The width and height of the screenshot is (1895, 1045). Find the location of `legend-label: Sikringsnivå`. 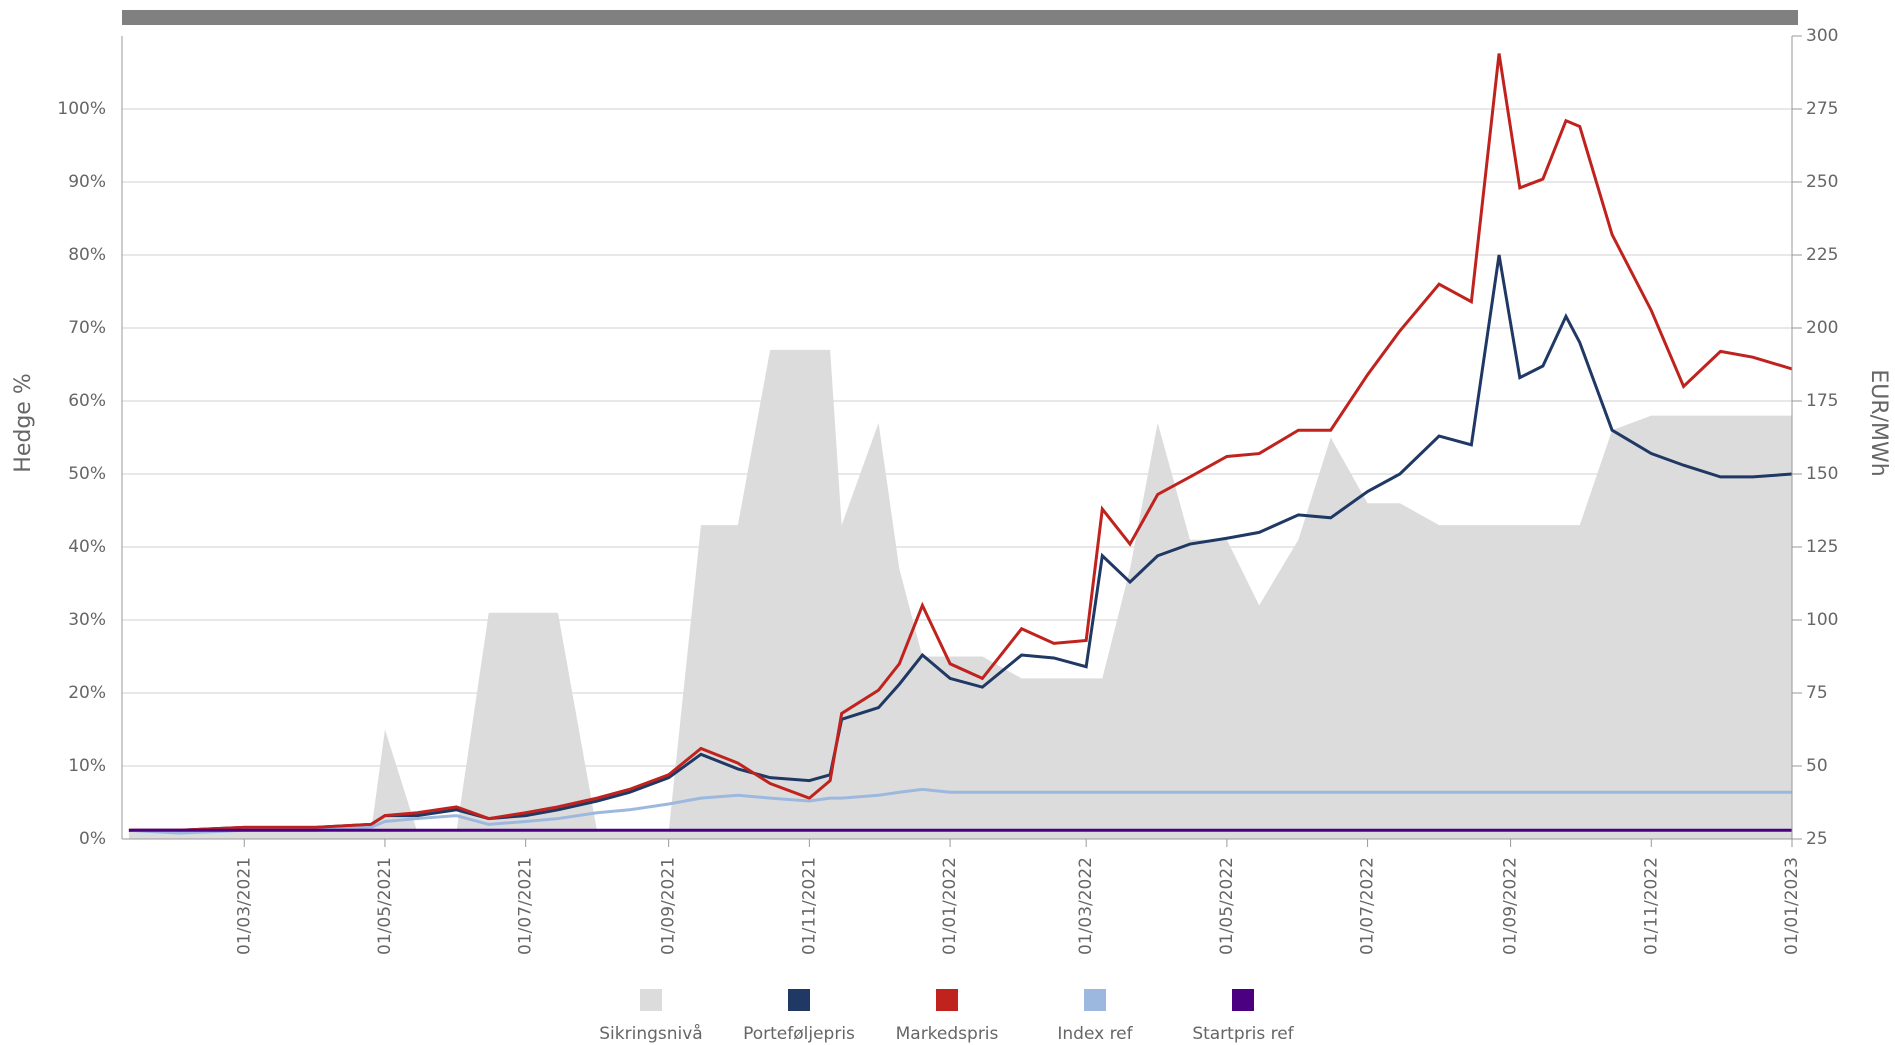

legend-label: Sikringsnivå is located at coordinates (650, 1033).